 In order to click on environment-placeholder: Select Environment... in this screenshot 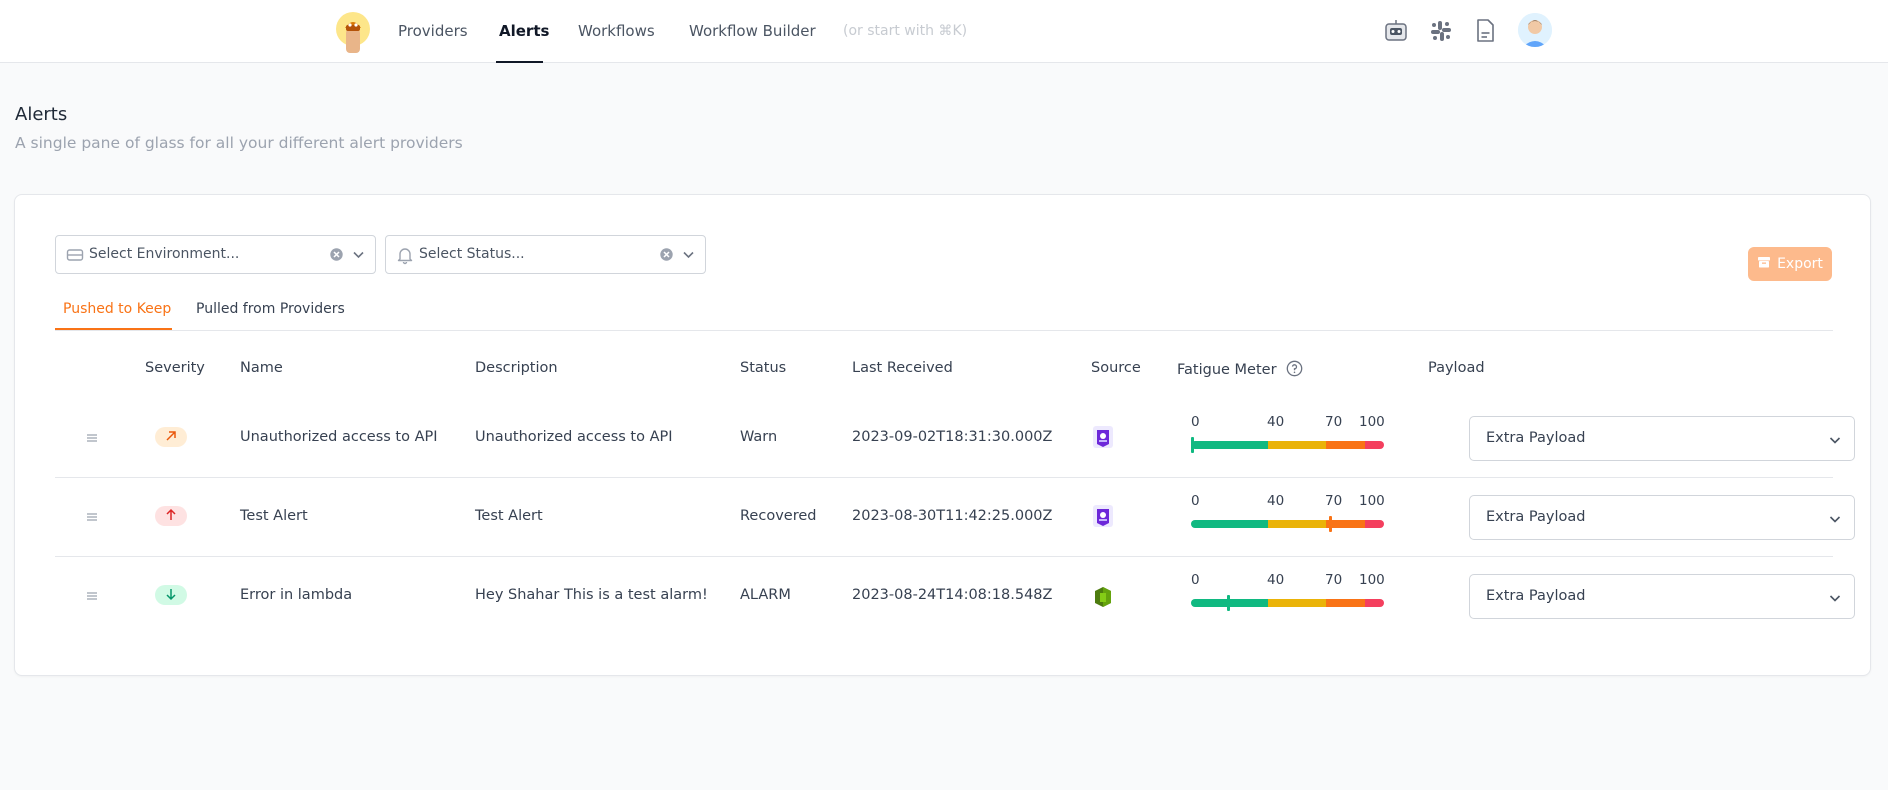, I will do `click(164, 254)`.